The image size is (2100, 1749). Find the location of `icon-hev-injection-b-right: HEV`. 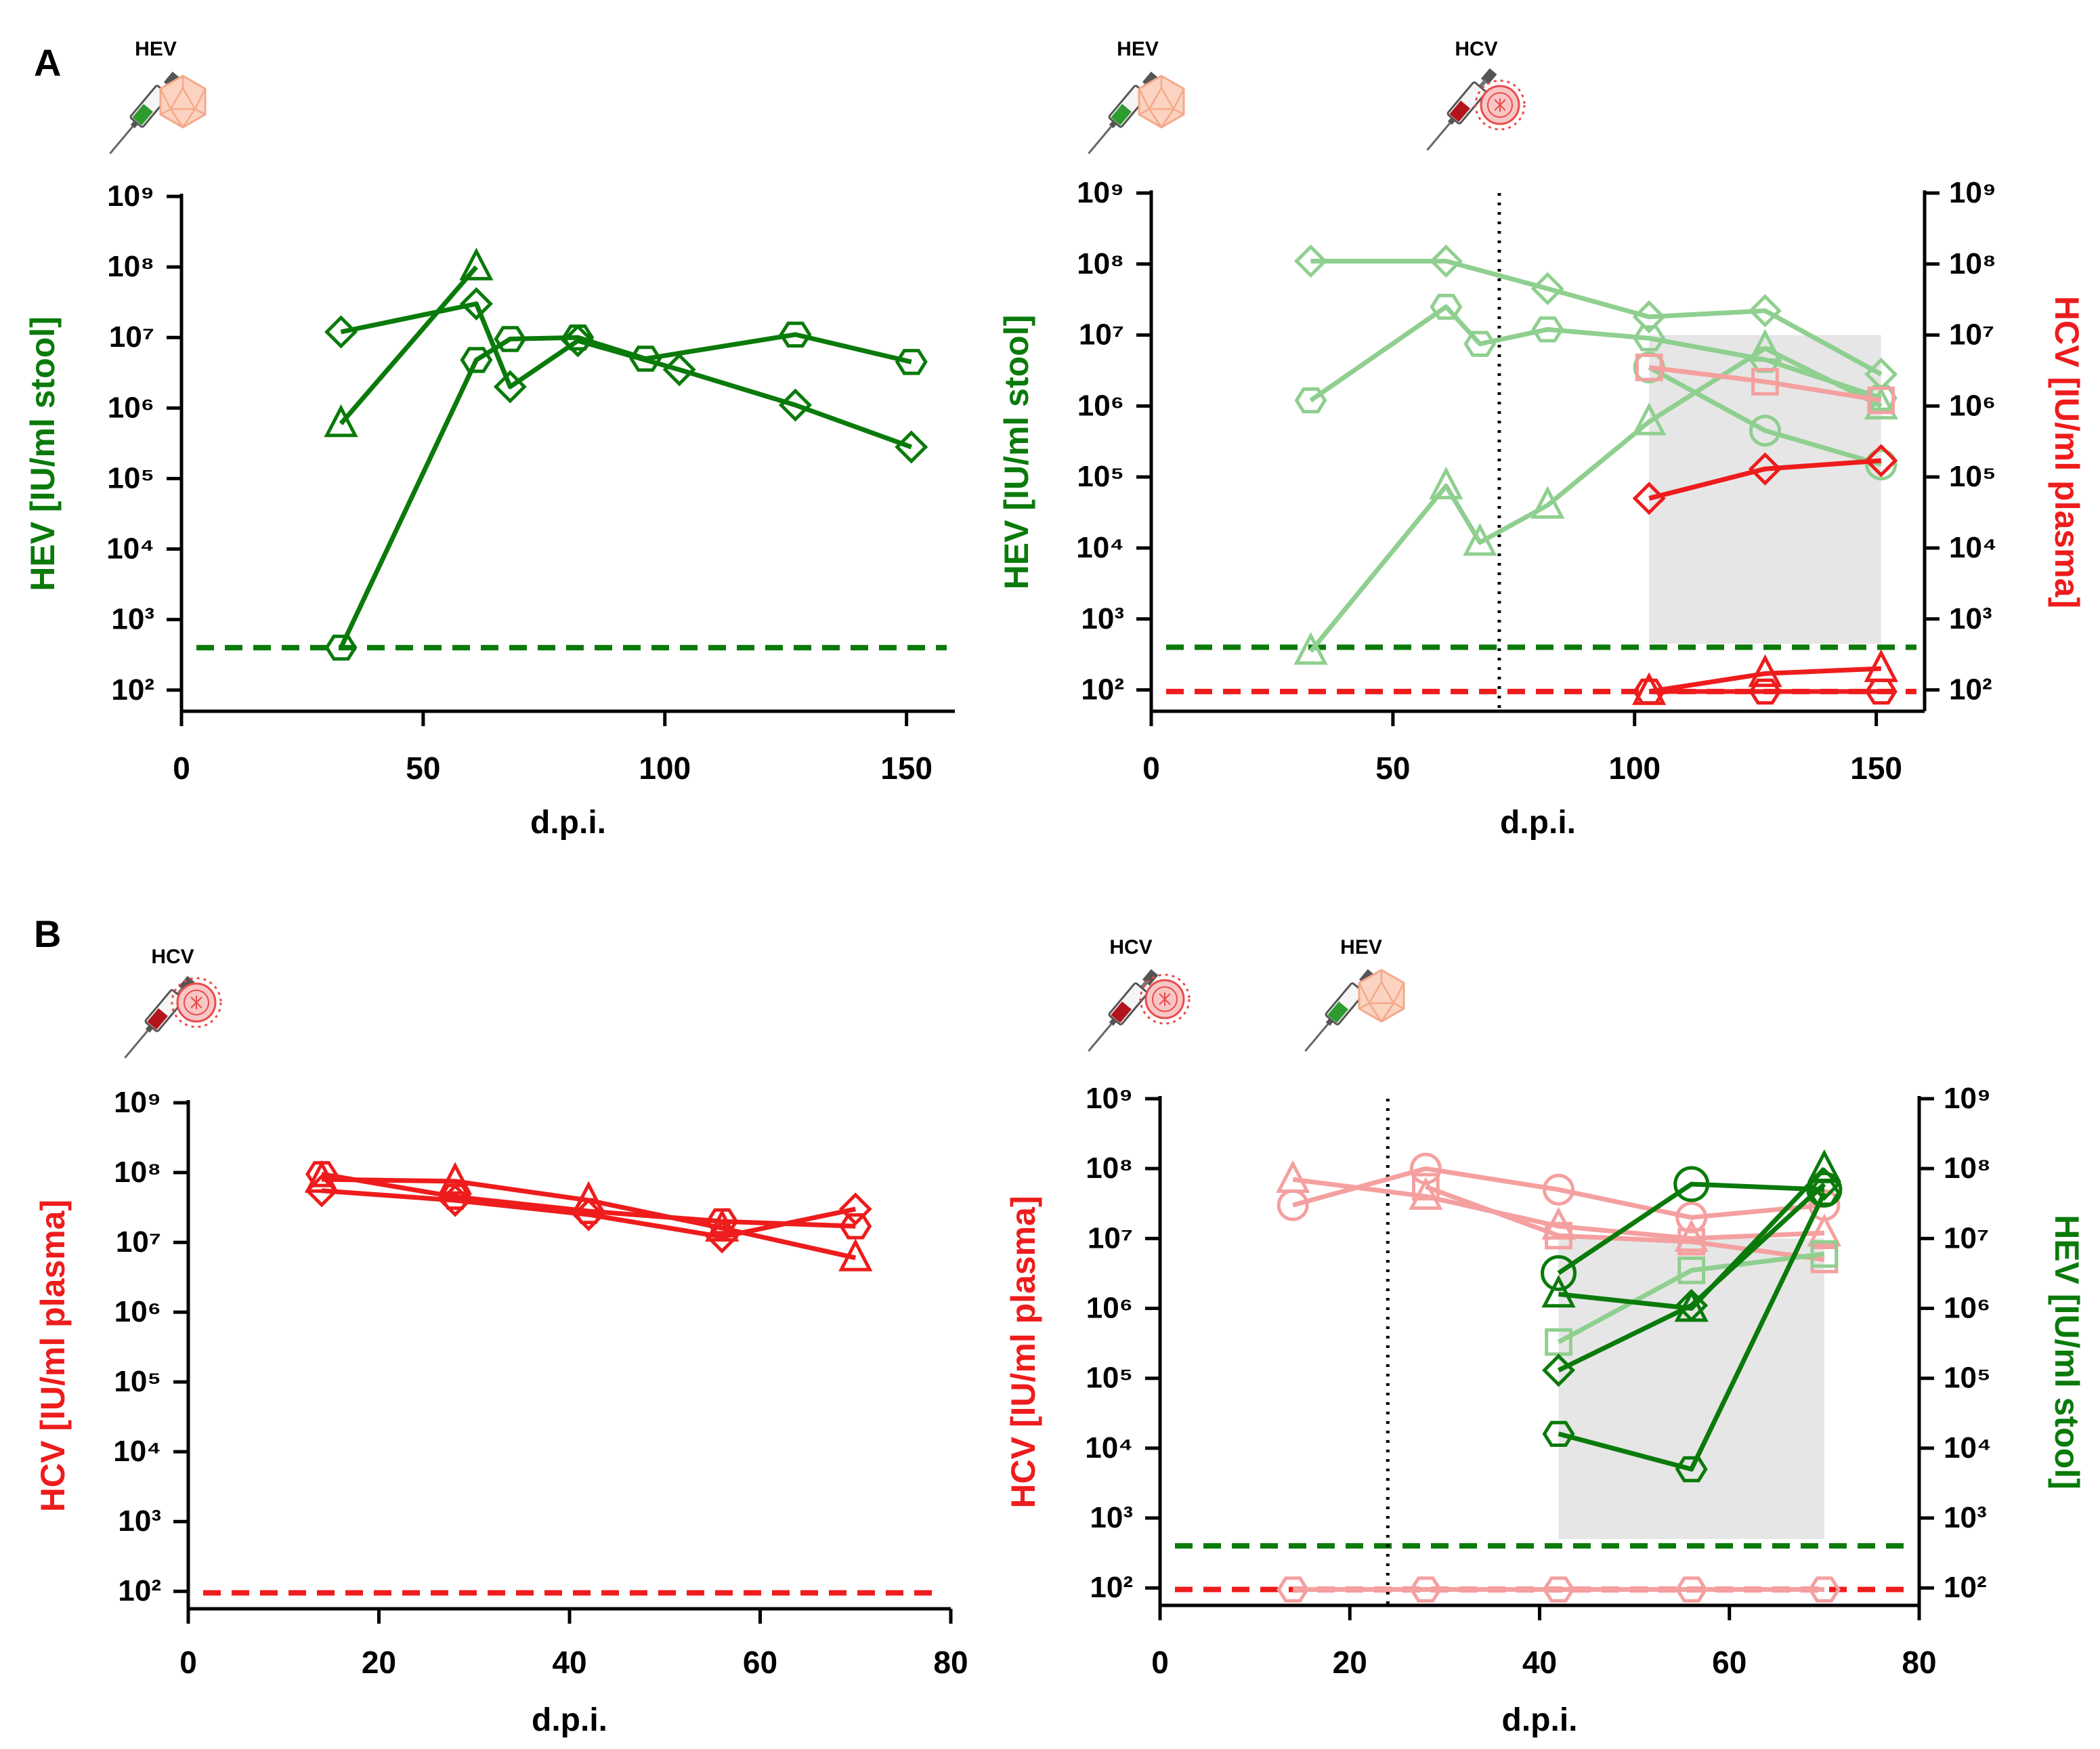

icon-hev-injection-b-right: HEV is located at coordinates (1351, 996).